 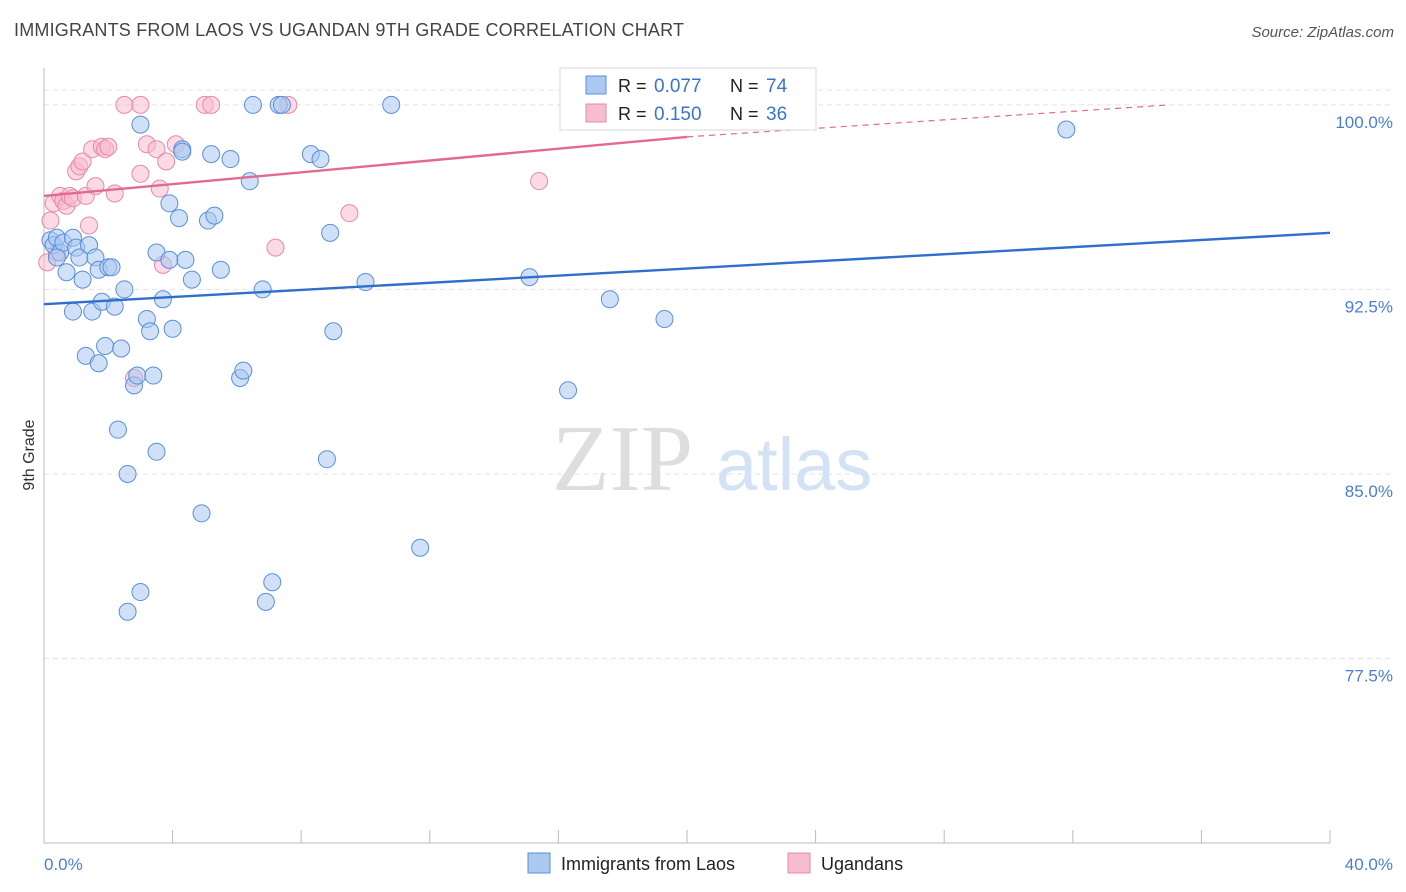 What do you see at coordinates (632, 86) in the screenshot?
I see `legend-r-label-laos: R =` at bounding box center [632, 86].